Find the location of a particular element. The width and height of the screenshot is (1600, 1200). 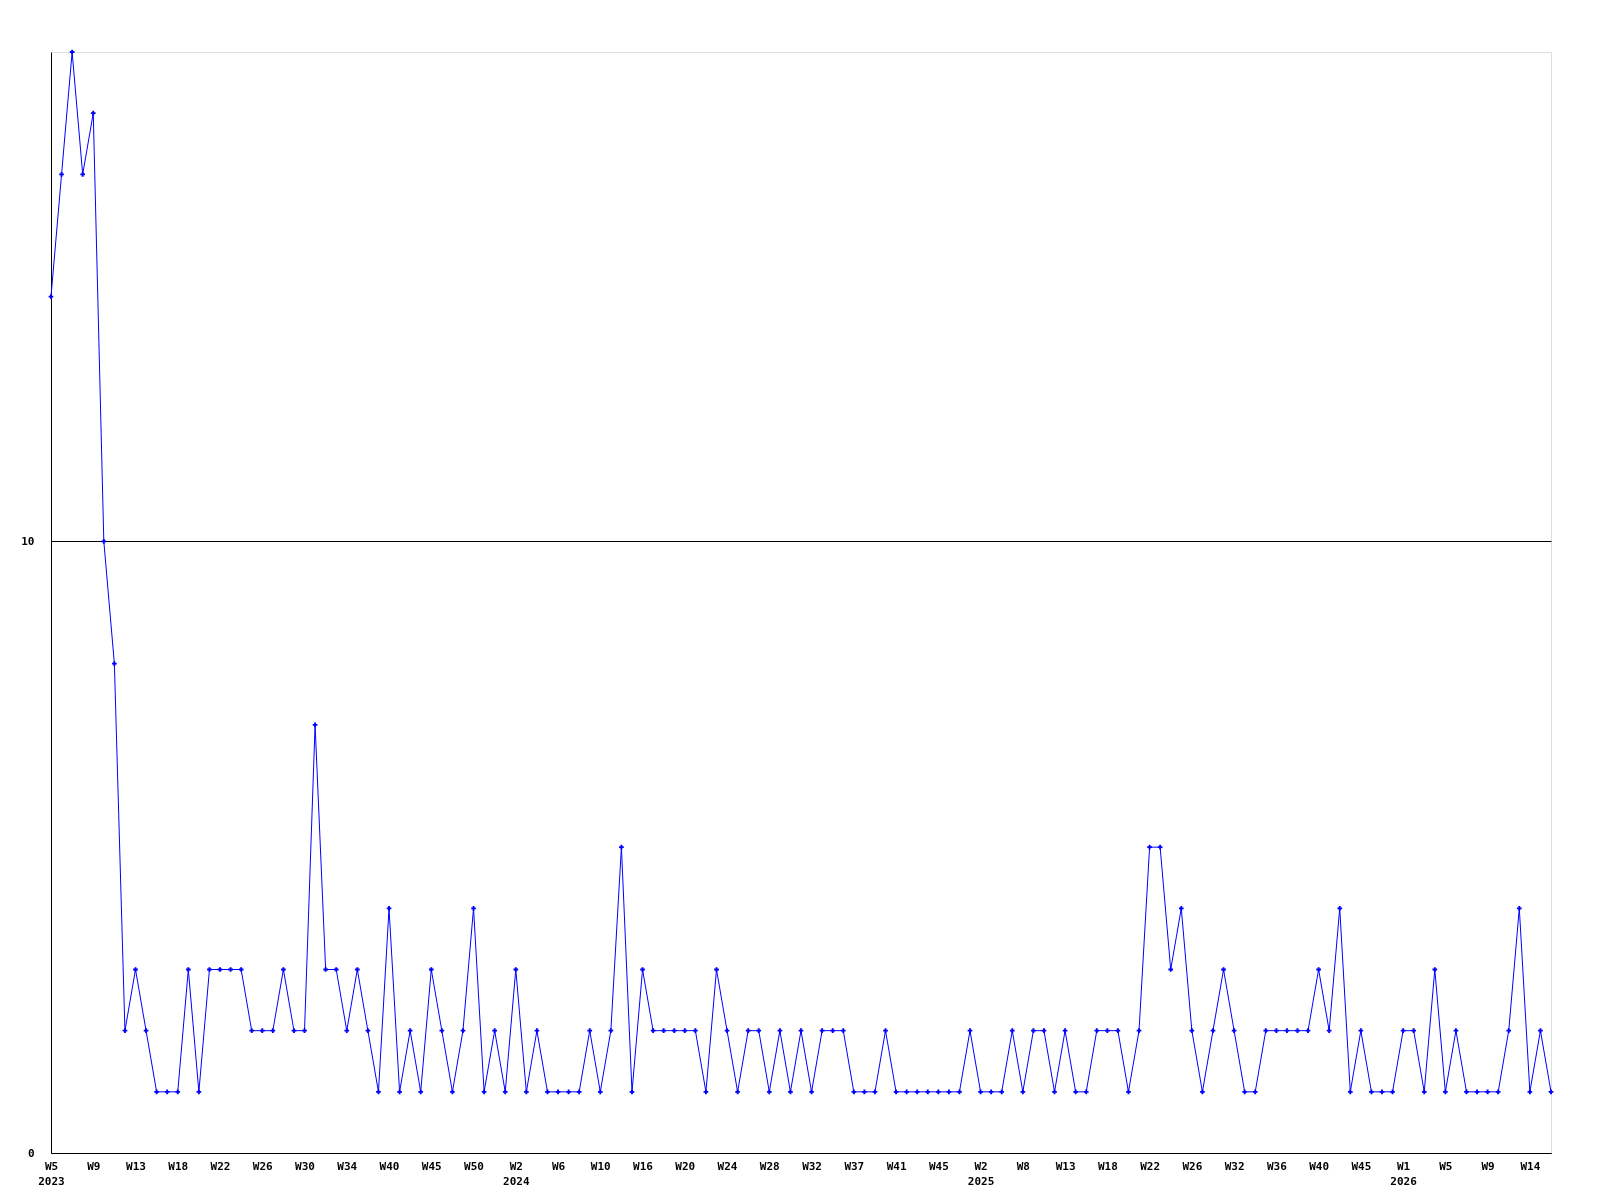

x-tick-label: W10 is located at coordinates (600, 1166).